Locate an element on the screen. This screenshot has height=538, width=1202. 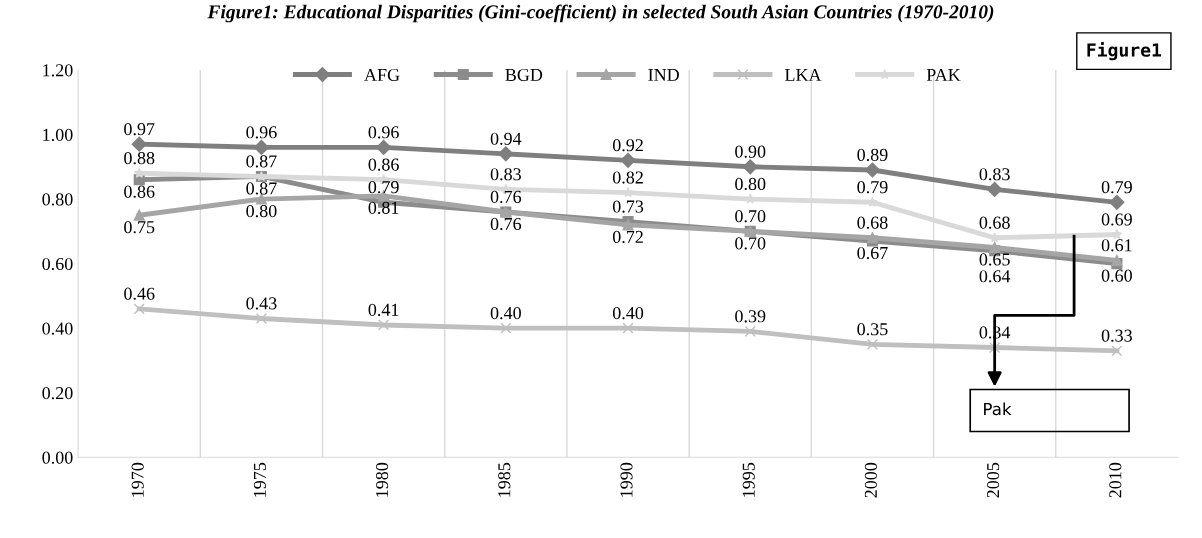
x-tick-label: 1975 is located at coordinates (259, 479).